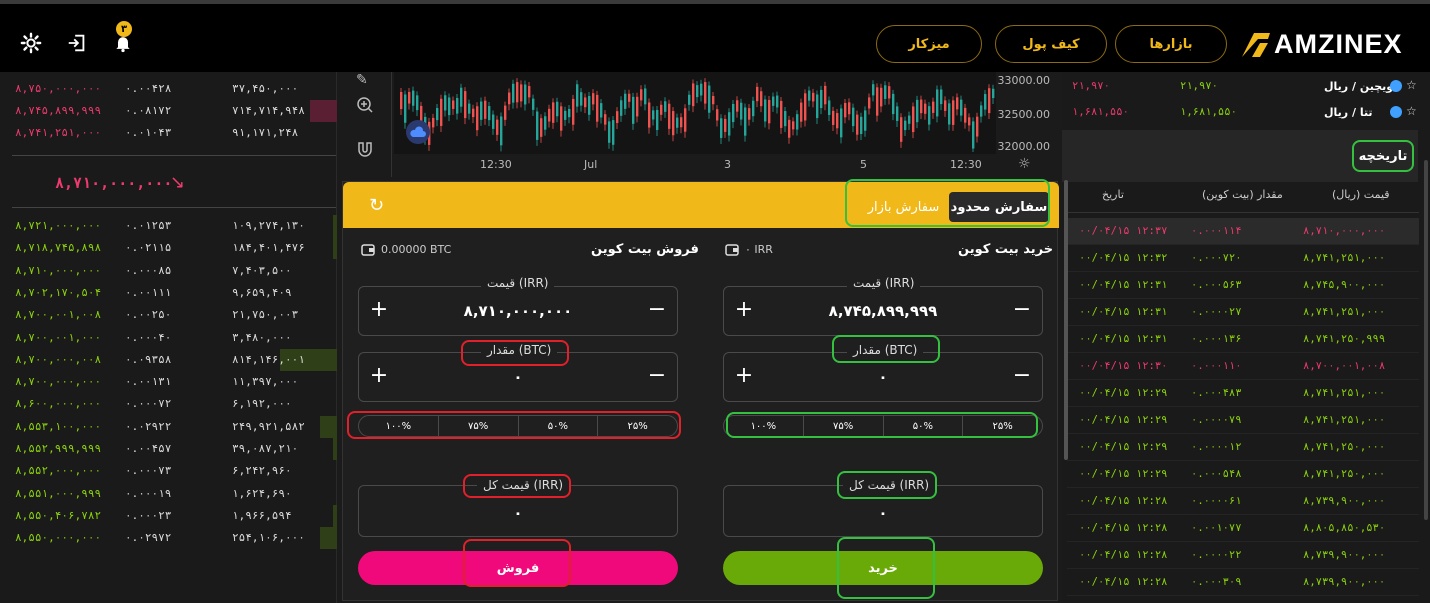  Describe the element at coordinates (1320, 44) in the screenshot. I see `logo: AMZINEX` at that location.